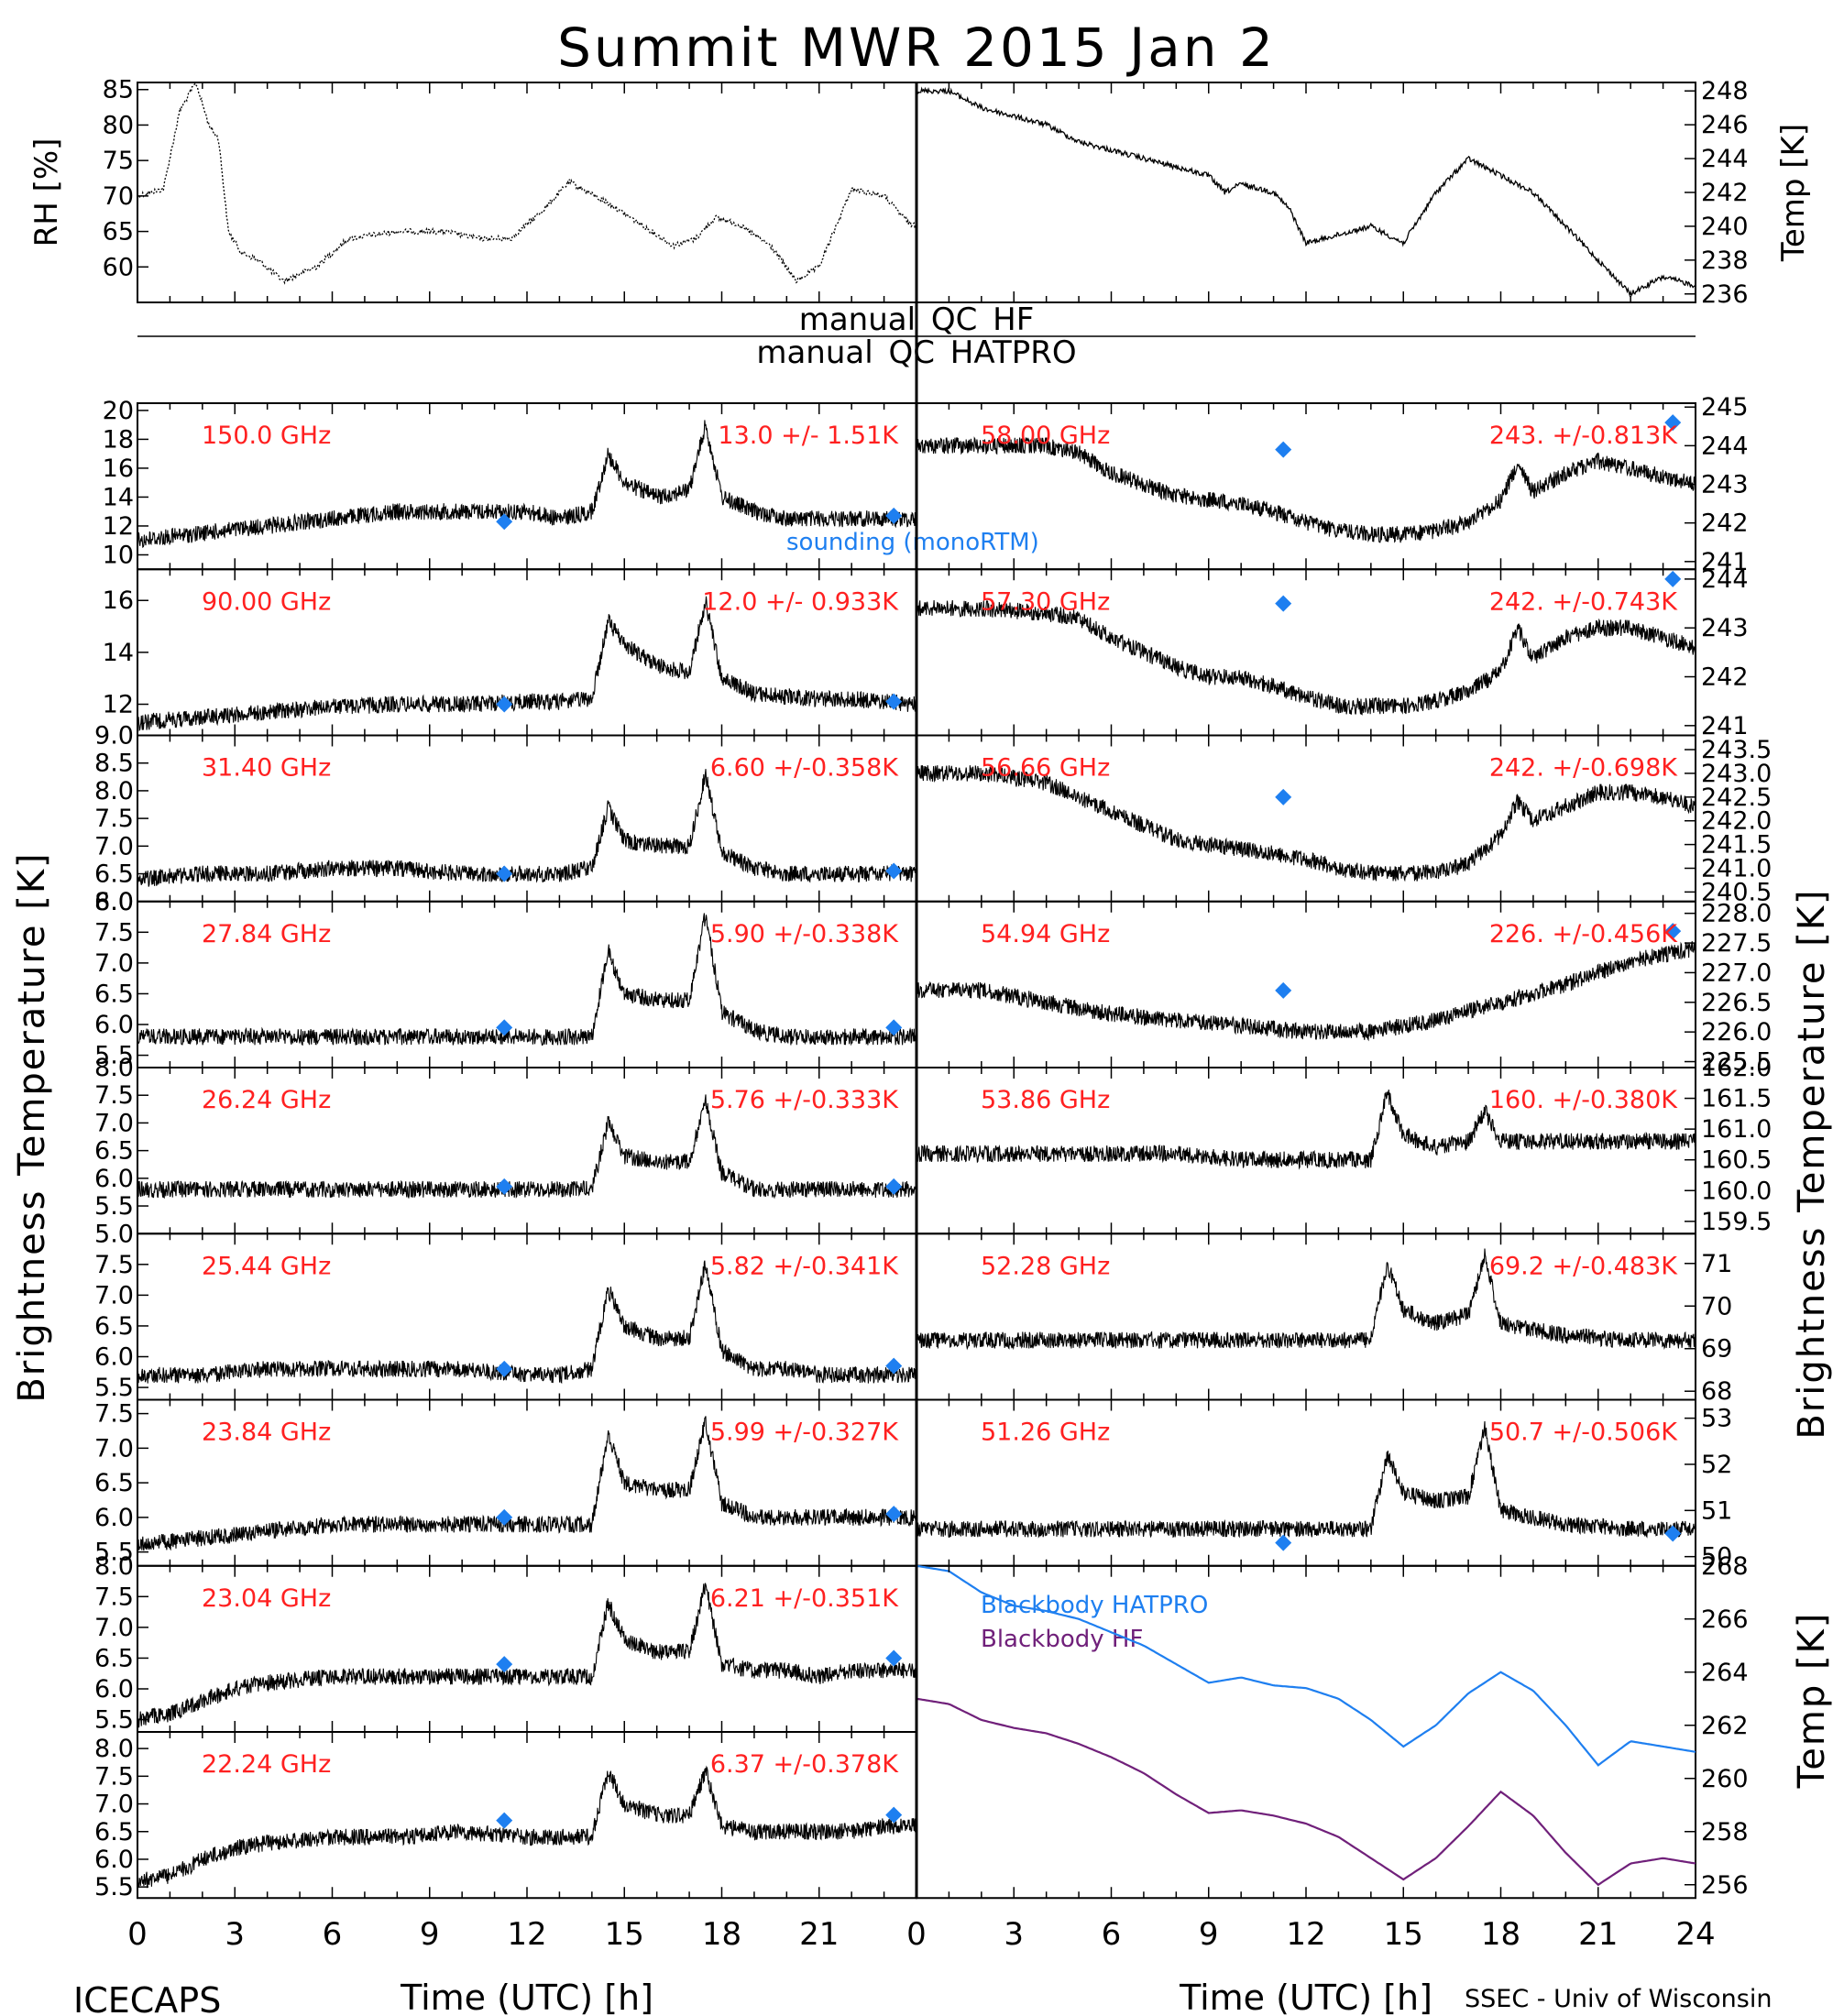 This screenshot has width=1833, height=2016. I want to click on y-tick-label: 258, so click(1725, 1832).